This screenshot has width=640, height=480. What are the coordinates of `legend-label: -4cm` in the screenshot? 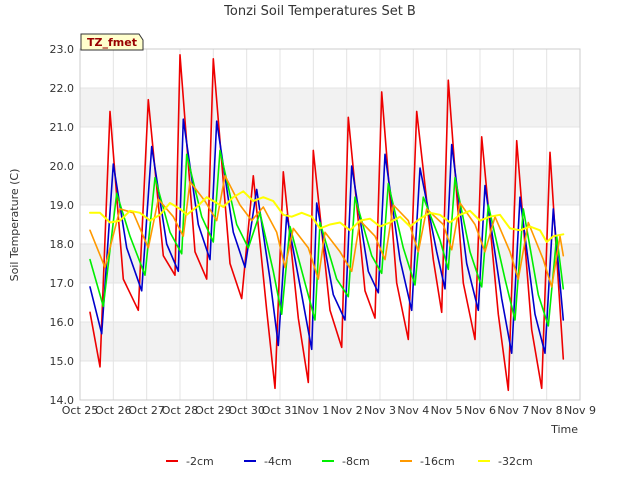 It's located at (278, 461).